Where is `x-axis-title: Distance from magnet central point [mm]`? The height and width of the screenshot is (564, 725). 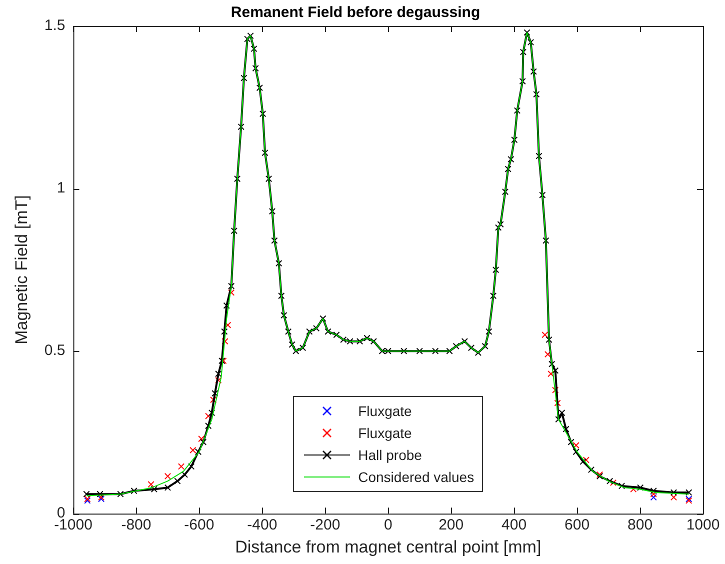 x-axis-title: Distance from magnet central point [mm] is located at coordinates (388, 546).